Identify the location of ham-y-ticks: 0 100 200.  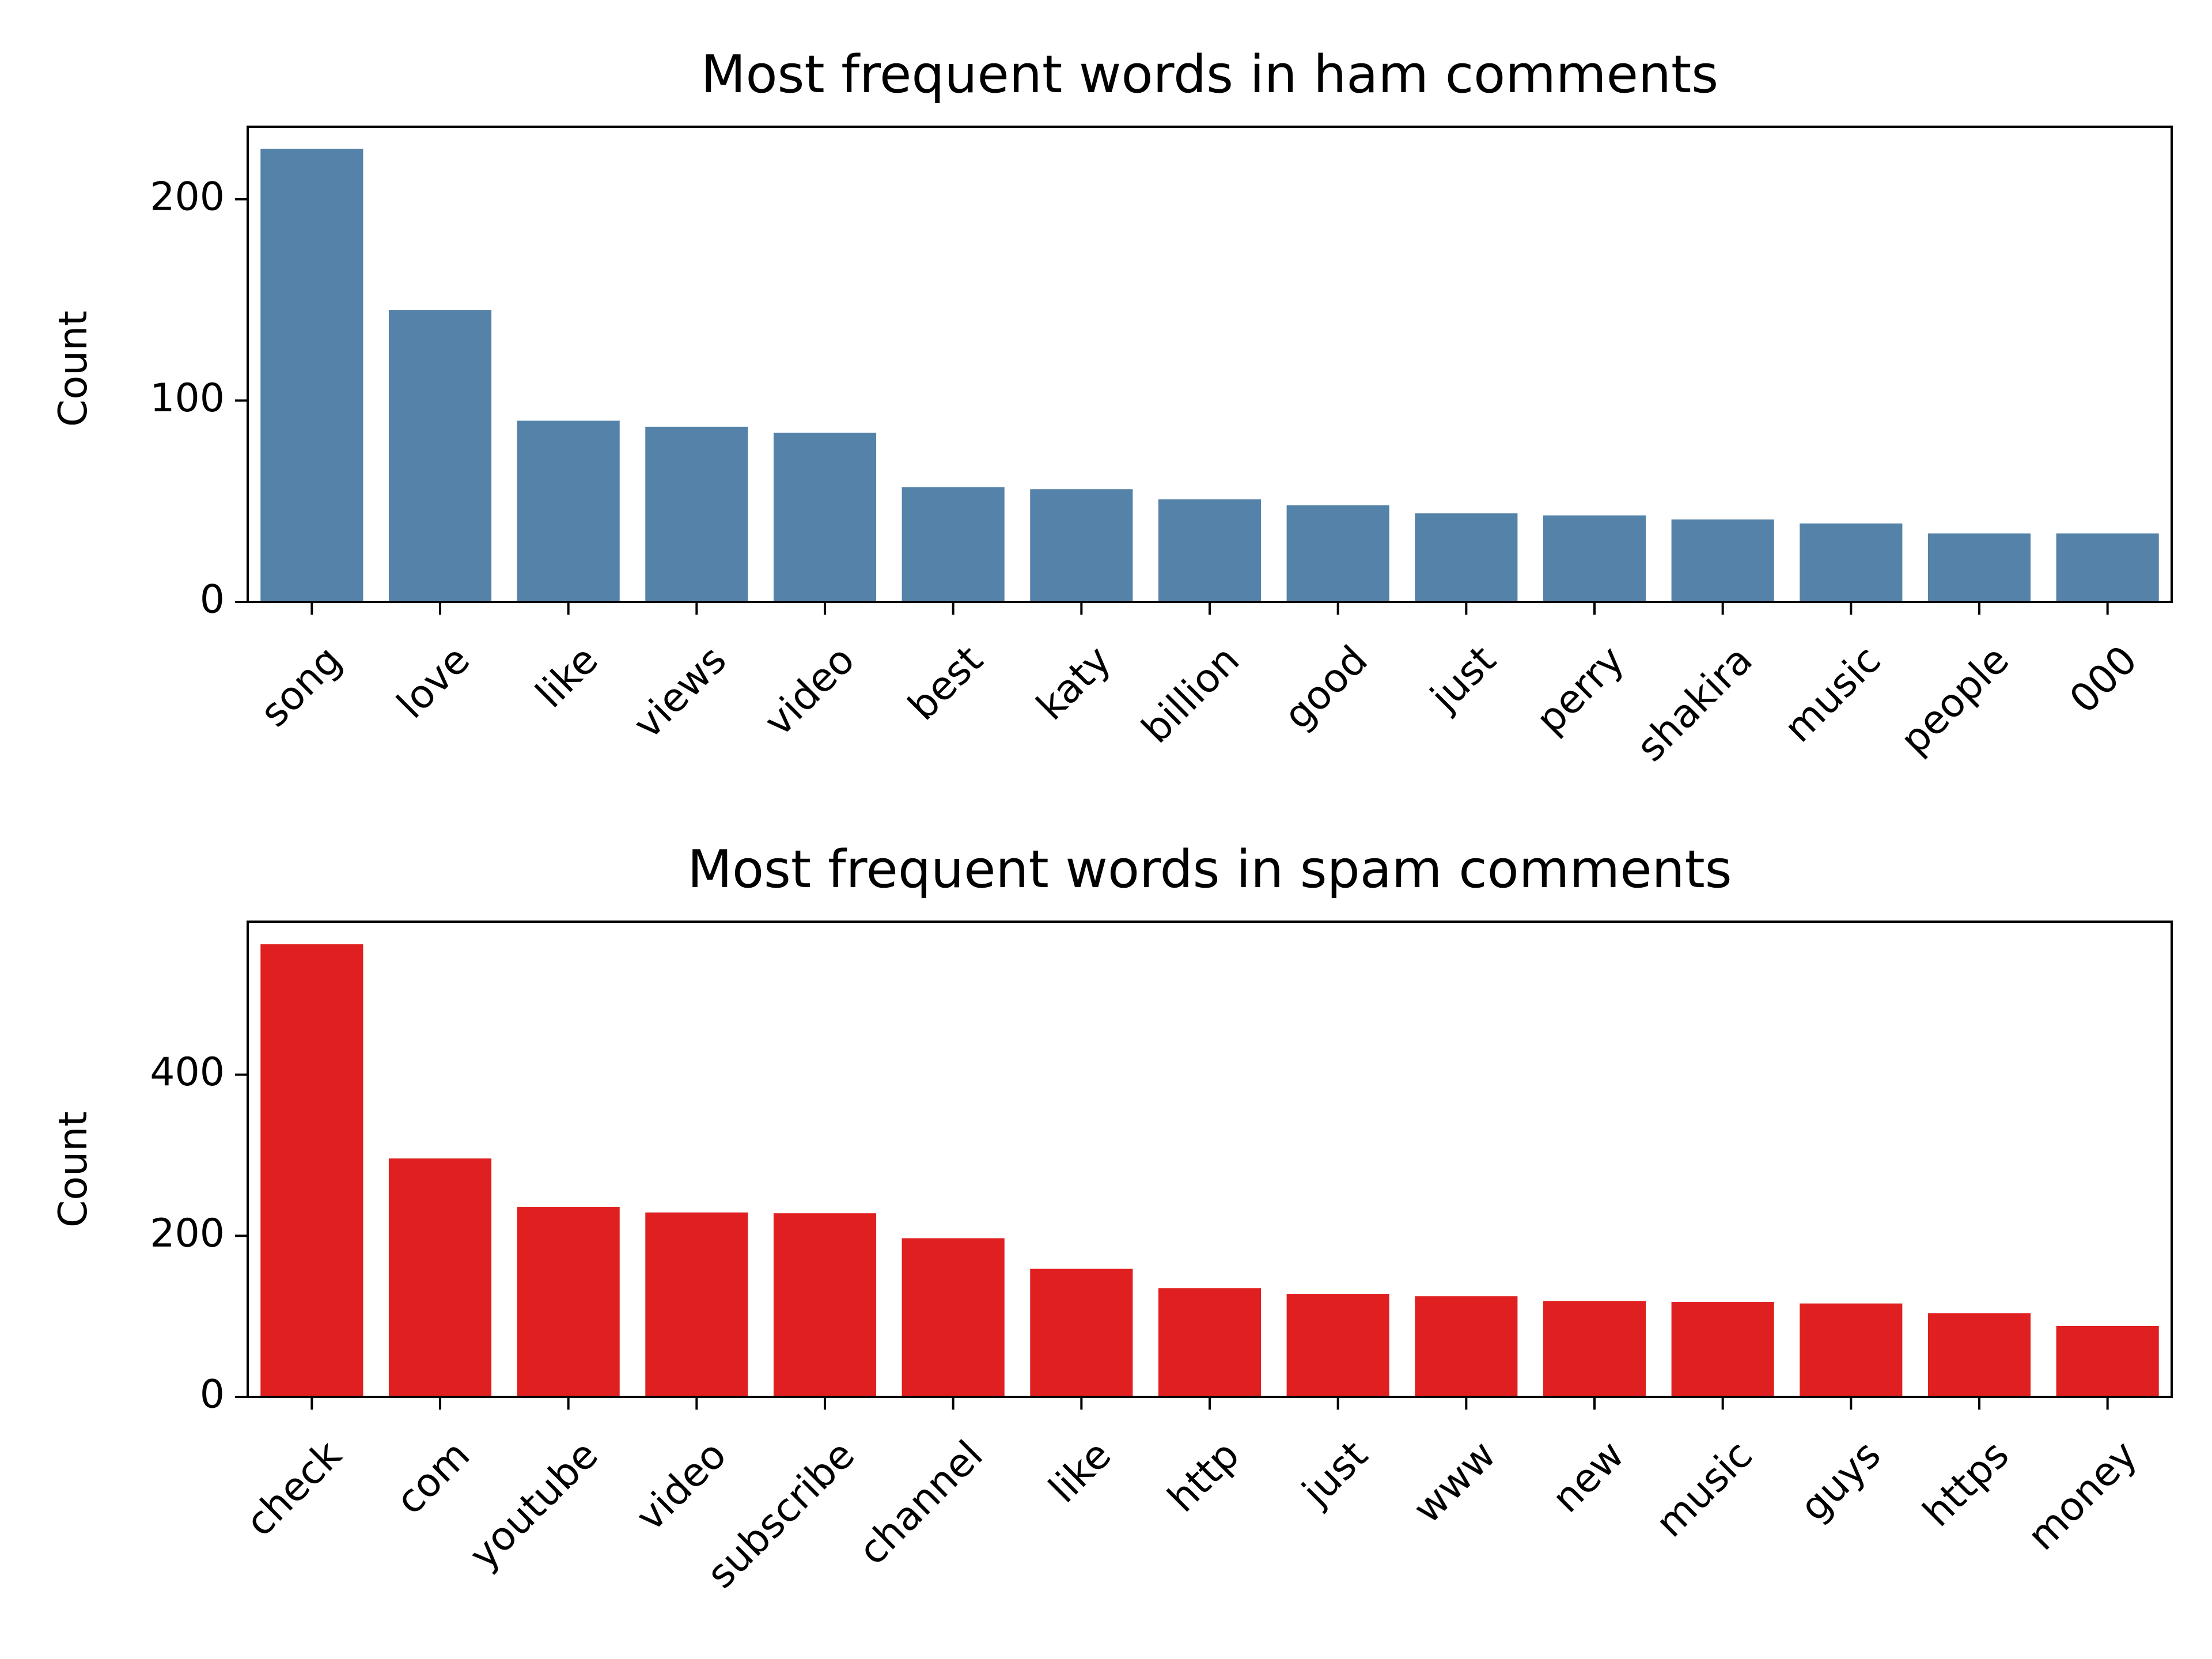
(199, 398).